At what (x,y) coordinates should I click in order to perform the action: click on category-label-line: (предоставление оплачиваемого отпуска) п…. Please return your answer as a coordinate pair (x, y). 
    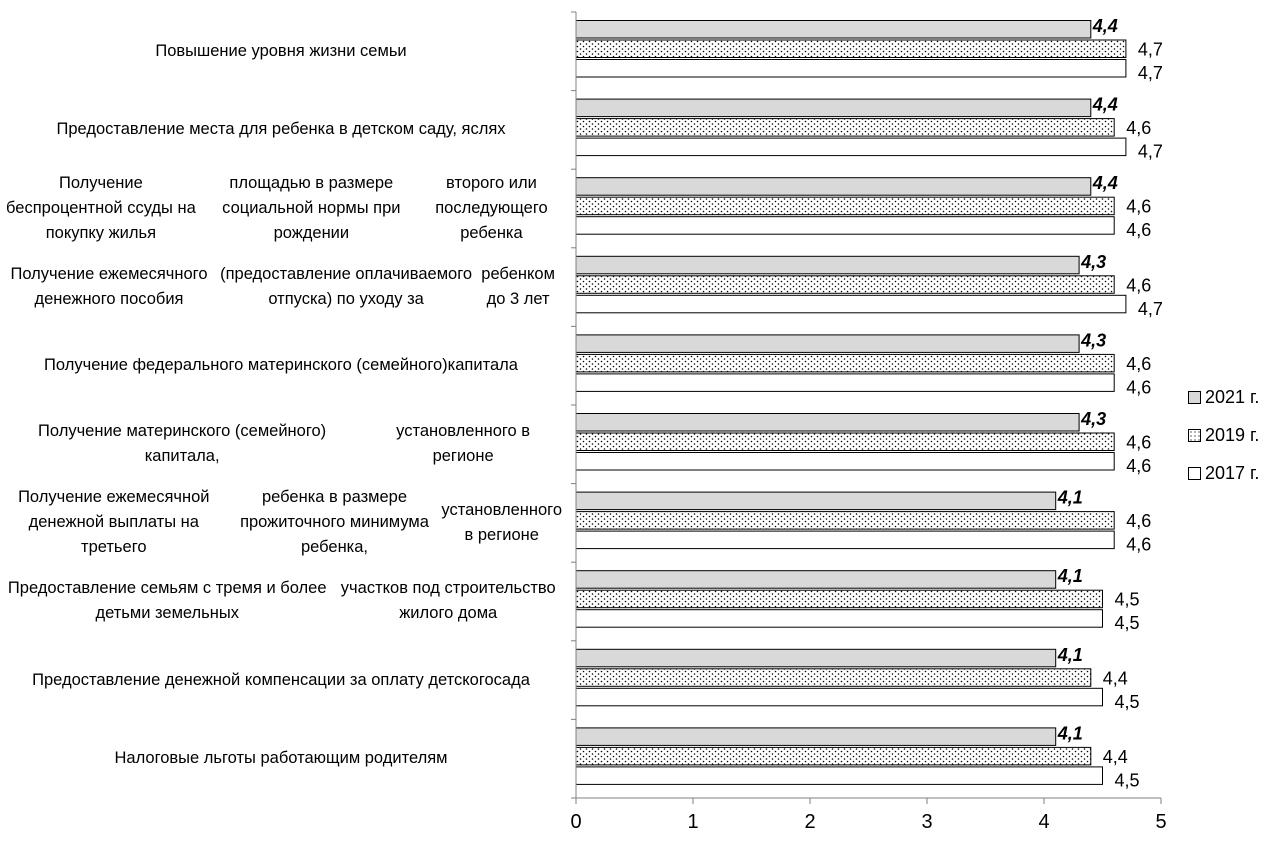
    Looking at the image, I should click on (346, 287).